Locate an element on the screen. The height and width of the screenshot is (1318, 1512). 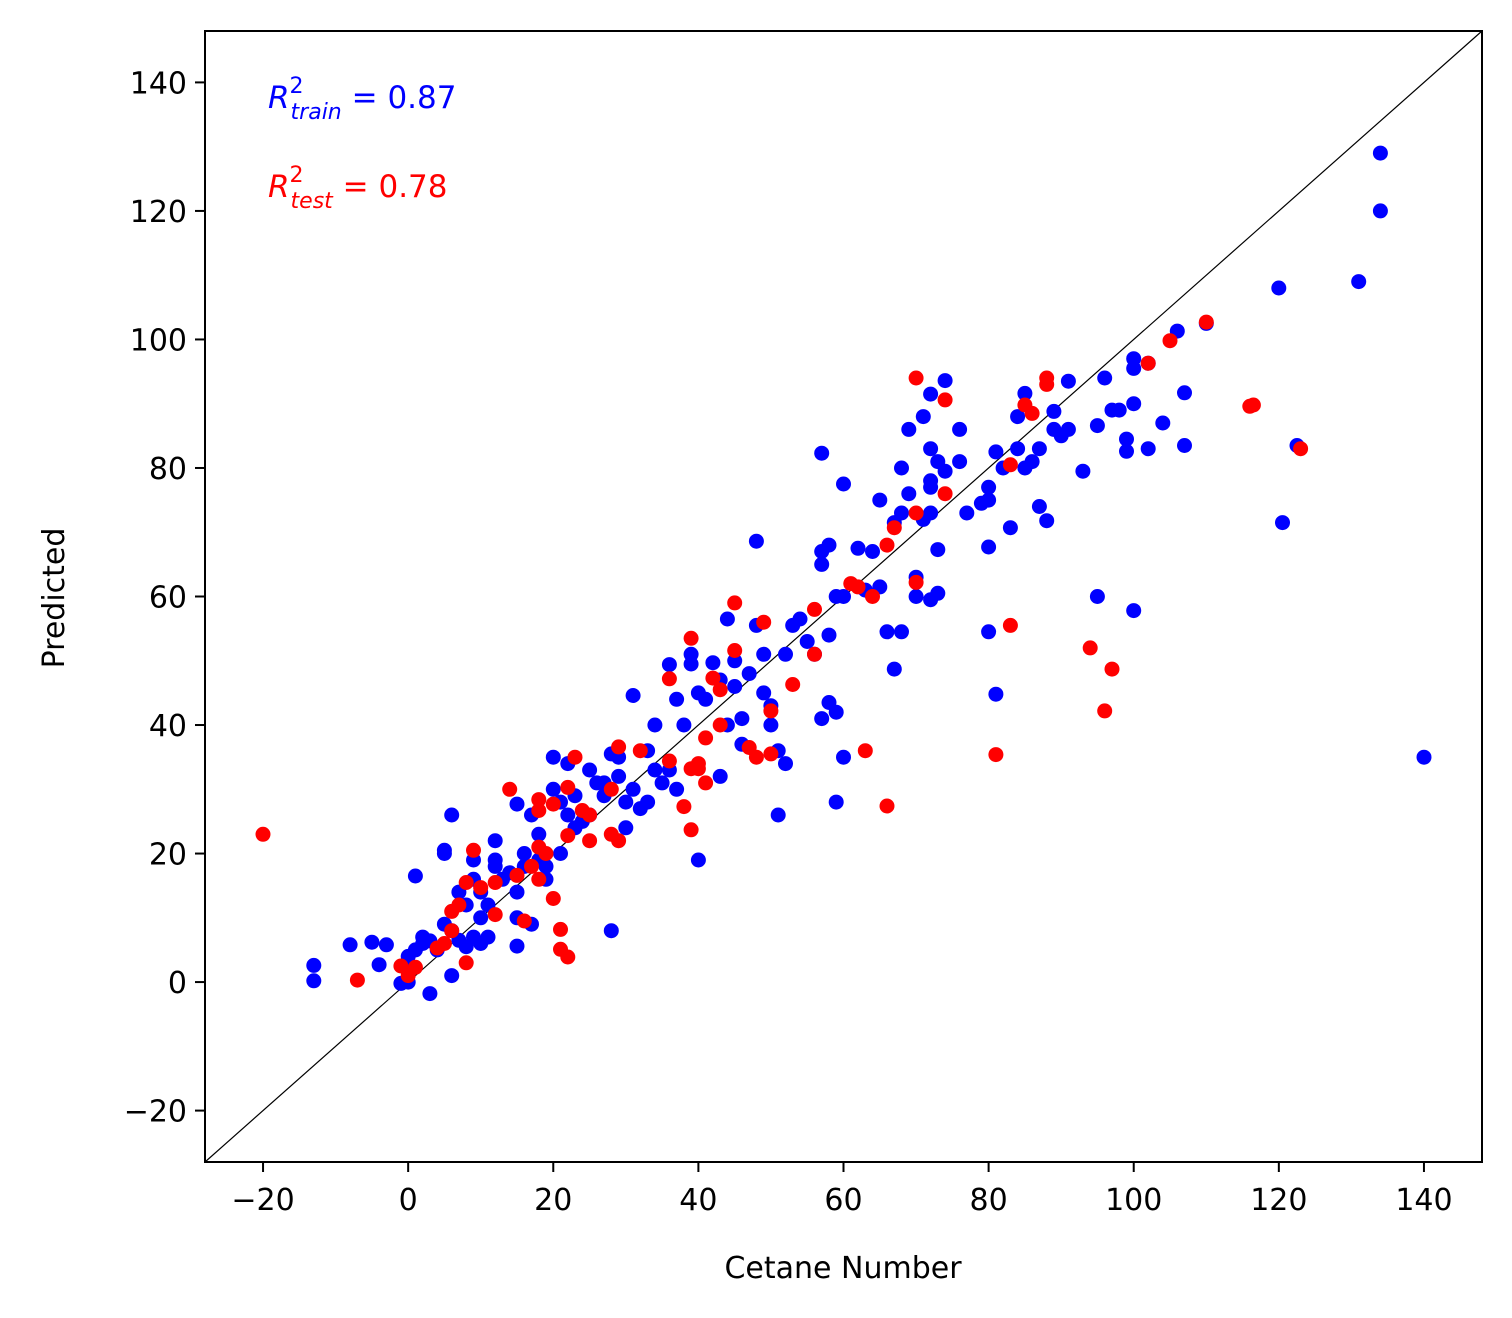
r2-test-value: = 0.78 is located at coordinates (390, 187).